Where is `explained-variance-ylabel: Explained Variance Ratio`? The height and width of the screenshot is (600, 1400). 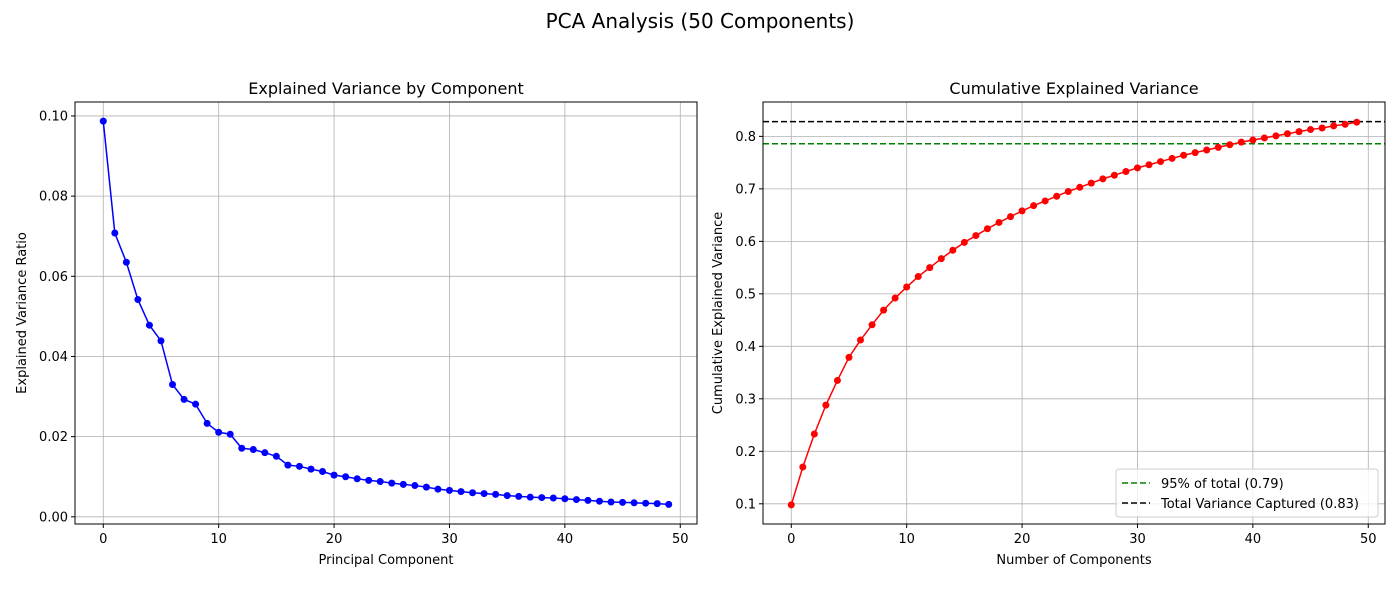 explained-variance-ylabel: Explained Variance Ratio is located at coordinates (22, 313).